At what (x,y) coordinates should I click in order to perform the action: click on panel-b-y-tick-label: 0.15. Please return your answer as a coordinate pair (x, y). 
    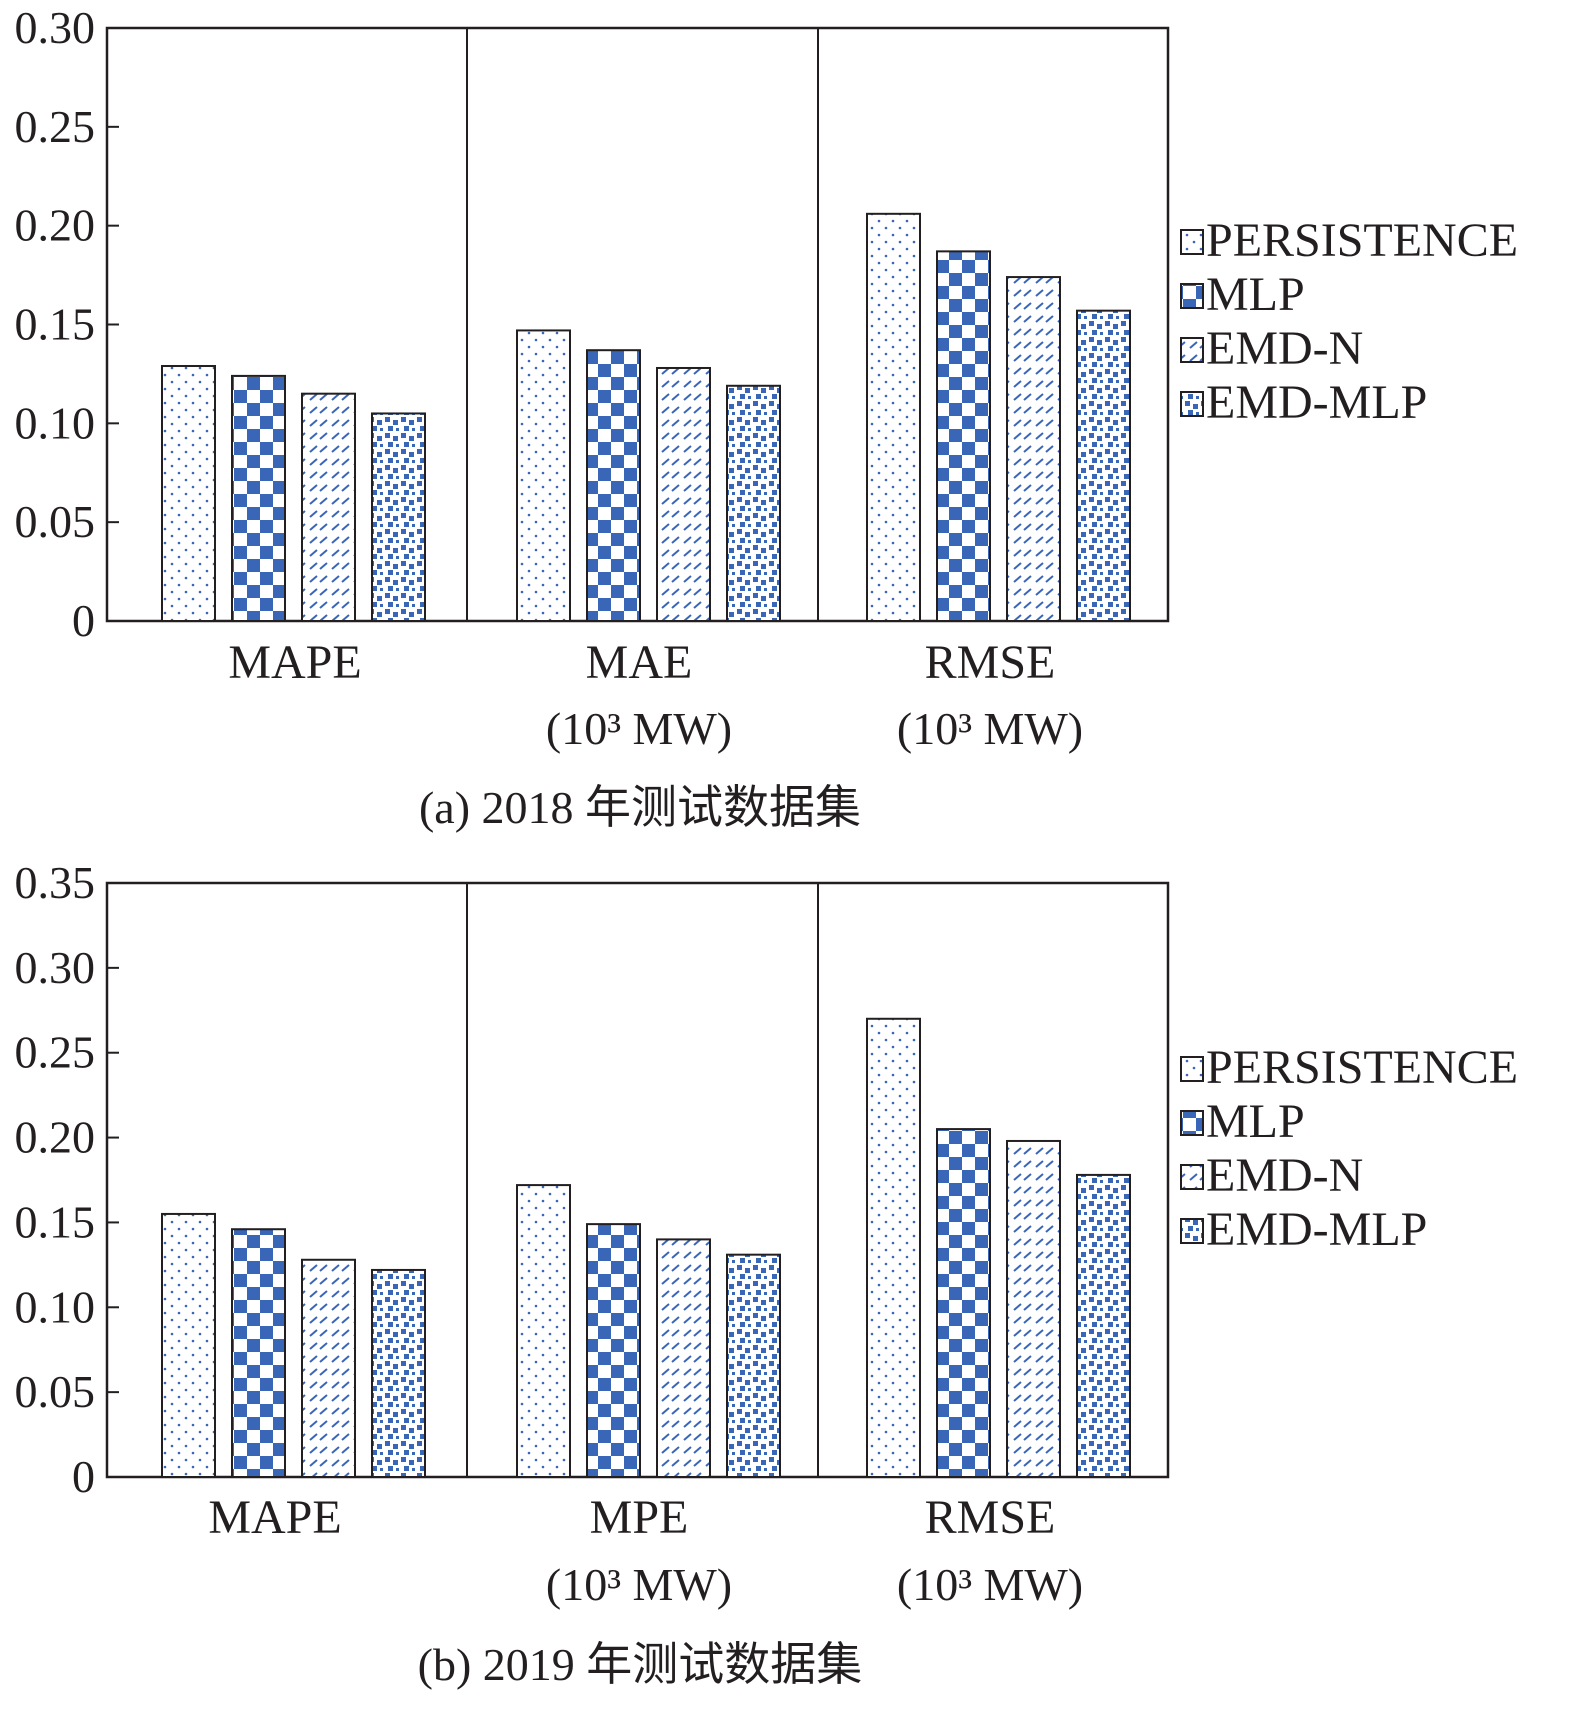
    Looking at the image, I should click on (55, 1221).